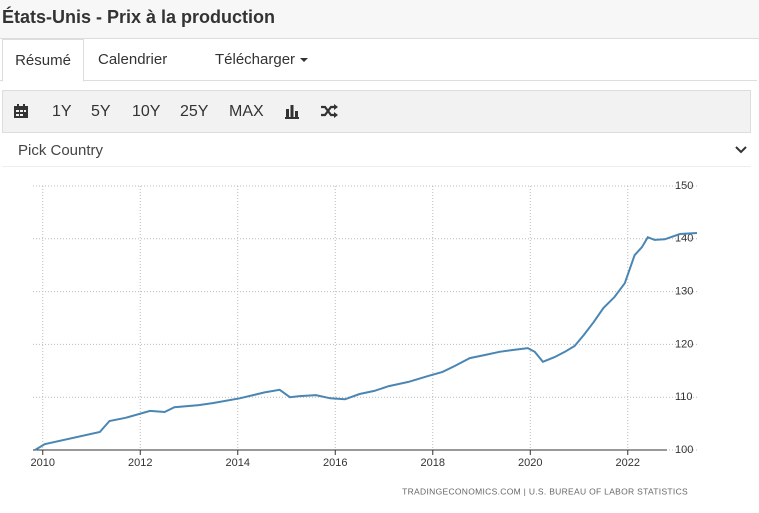 The image size is (759, 513). Describe the element at coordinates (21, 111) in the screenshot. I see `calendar-icon` at that location.